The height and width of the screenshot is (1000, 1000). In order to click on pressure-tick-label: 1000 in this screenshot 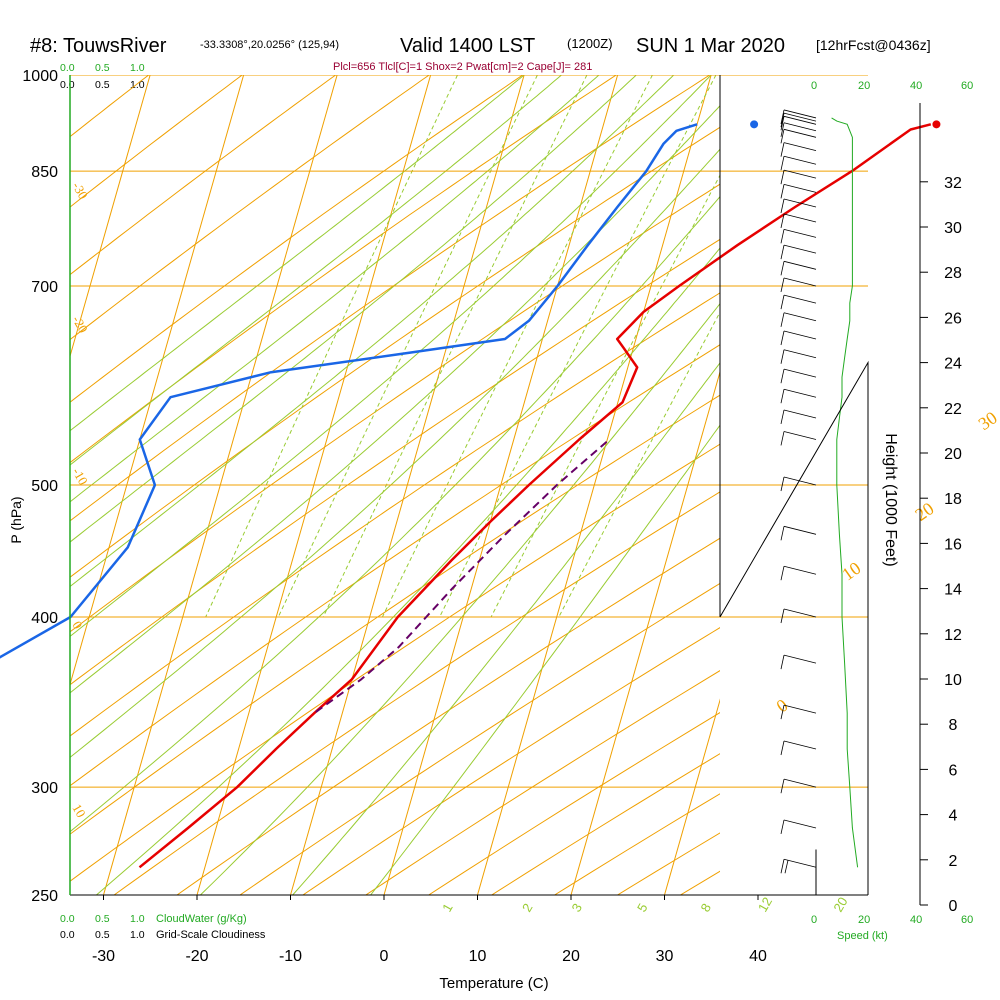, I will do `click(40, 76)`.